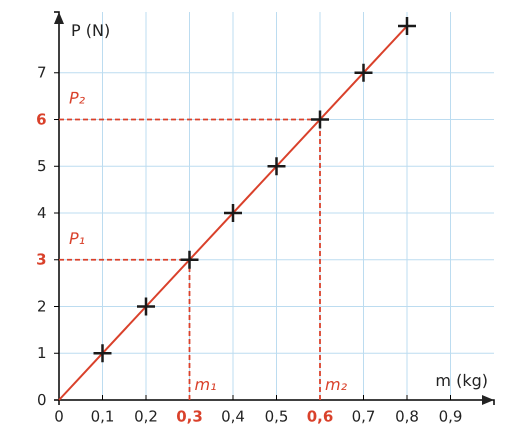  I want to click on x-tick-label: 0,3, so click(189, 417).